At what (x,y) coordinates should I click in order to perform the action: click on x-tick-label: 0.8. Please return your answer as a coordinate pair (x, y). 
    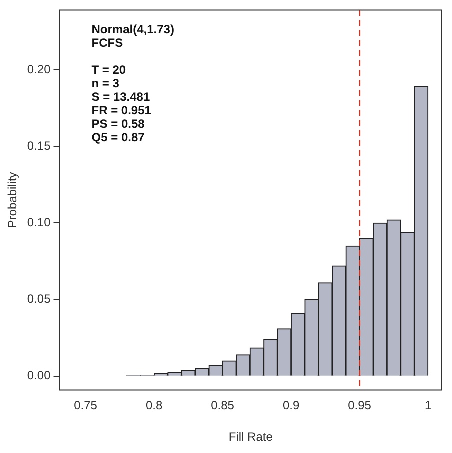
    Looking at the image, I should click on (154, 405).